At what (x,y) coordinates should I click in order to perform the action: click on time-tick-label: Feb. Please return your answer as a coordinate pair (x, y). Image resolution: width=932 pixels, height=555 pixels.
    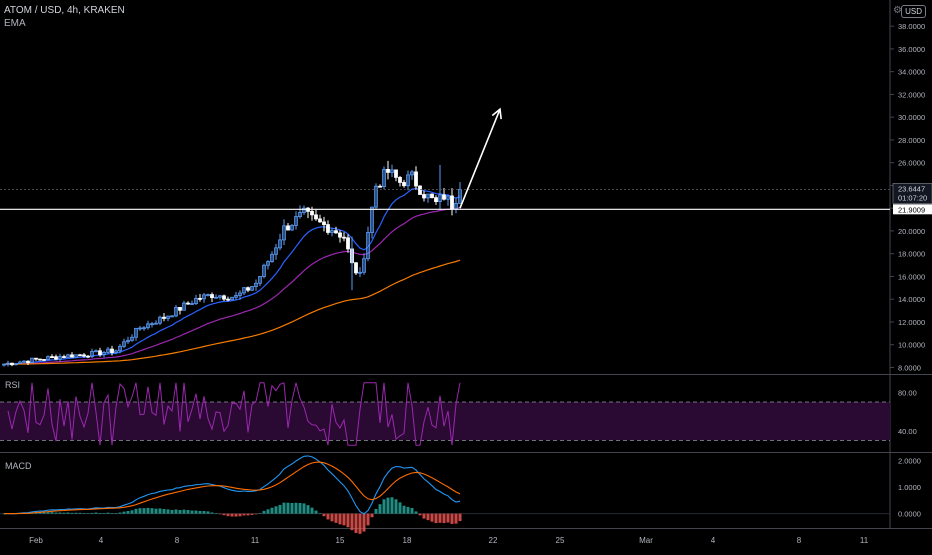
    Looking at the image, I should click on (36, 540).